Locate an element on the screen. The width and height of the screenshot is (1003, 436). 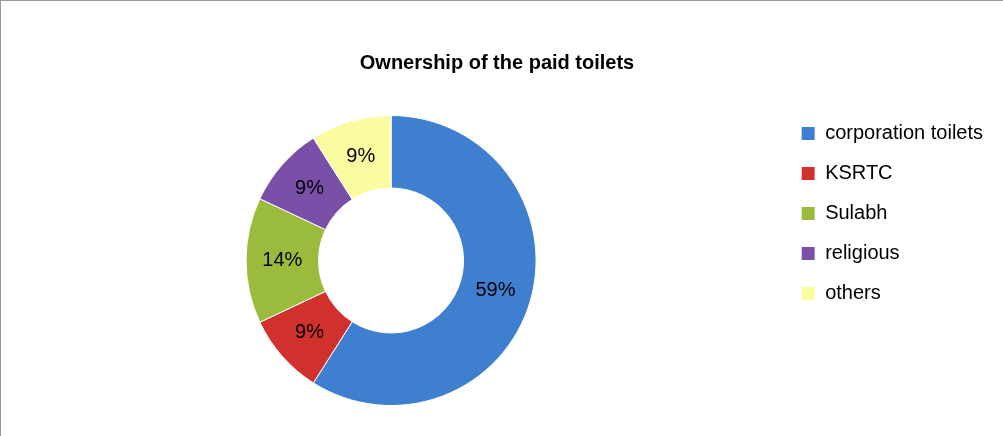
legend-label: corporation toilets is located at coordinates (904, 132).